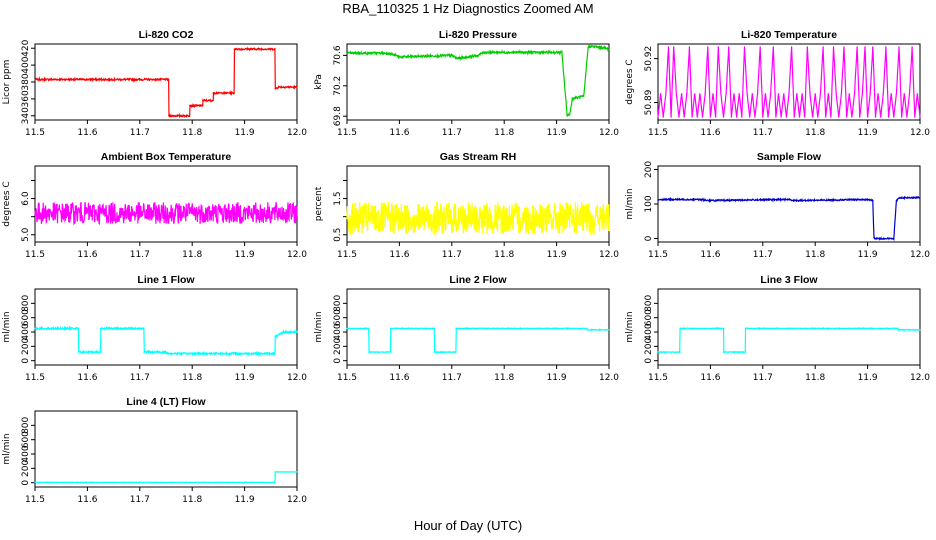 Image resolution: width=936 pixels, height=540 pixels. What do you see at coordinates (468, 525) in the screenshot?
I see `x-axis-title: Hour of Day (UTC)` at bounding box center [468, 525].